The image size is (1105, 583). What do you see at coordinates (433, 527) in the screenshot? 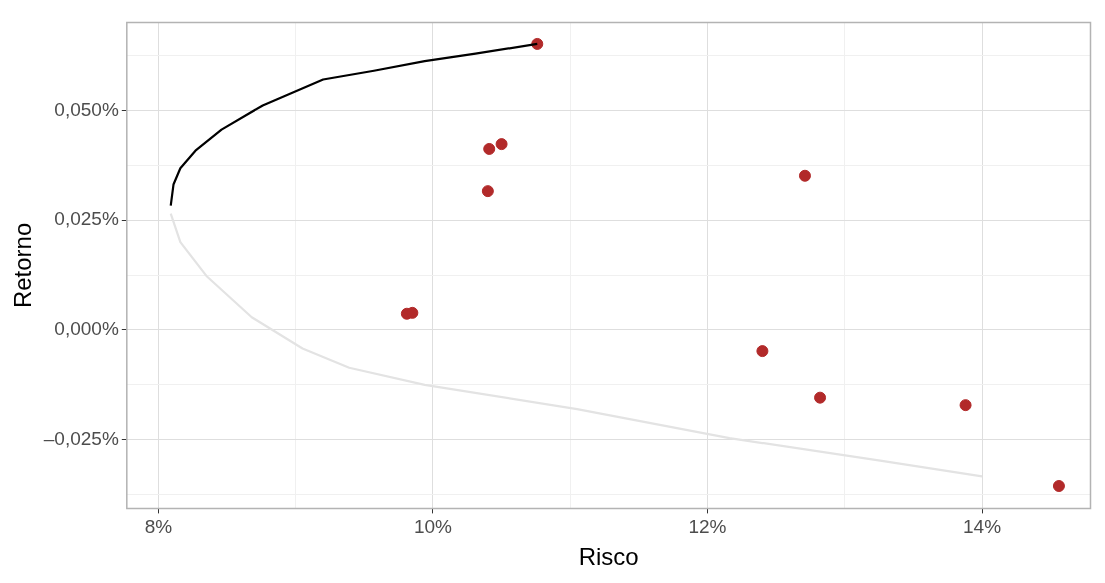
I see `x-tick-label: 10%` at bounding box center [433, 527].